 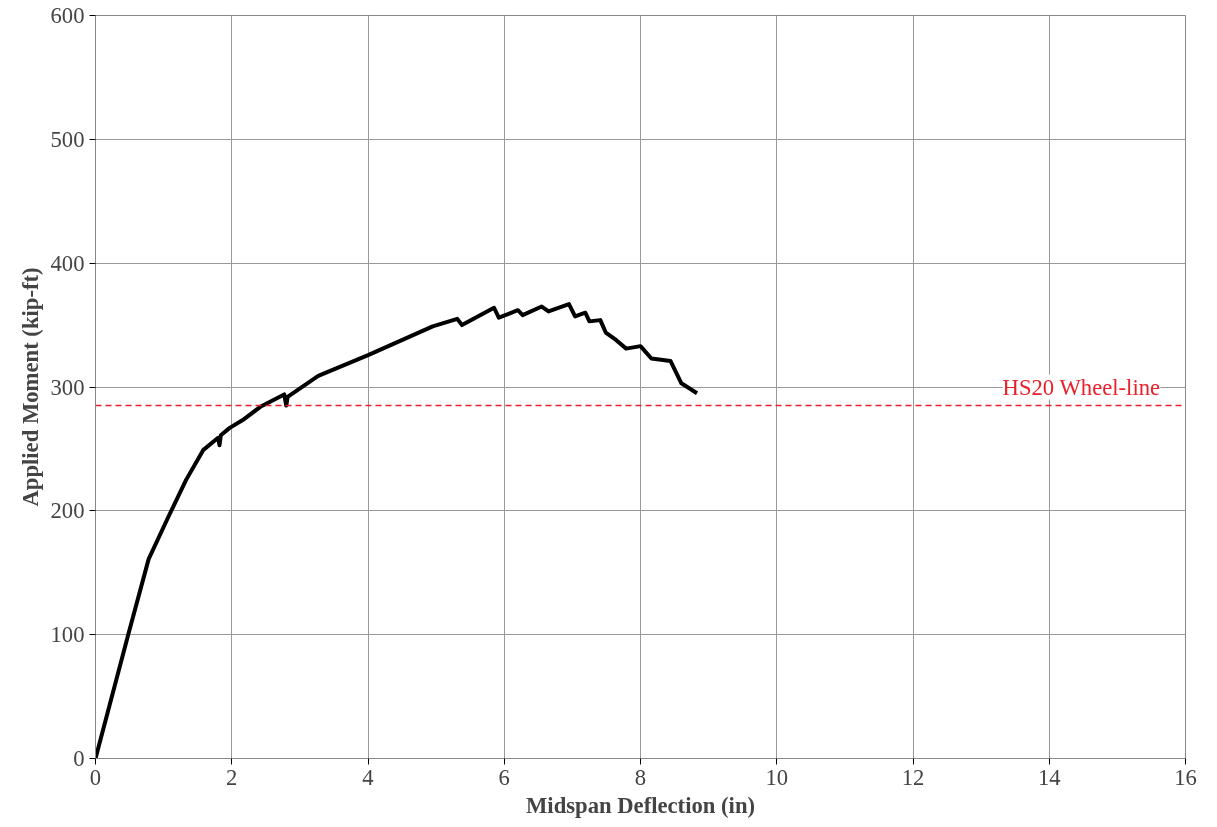 What do you see at coordinates (67, 635) in the screenshot?
I see `y-tick-label: 100` at bounding box center [67, 635].